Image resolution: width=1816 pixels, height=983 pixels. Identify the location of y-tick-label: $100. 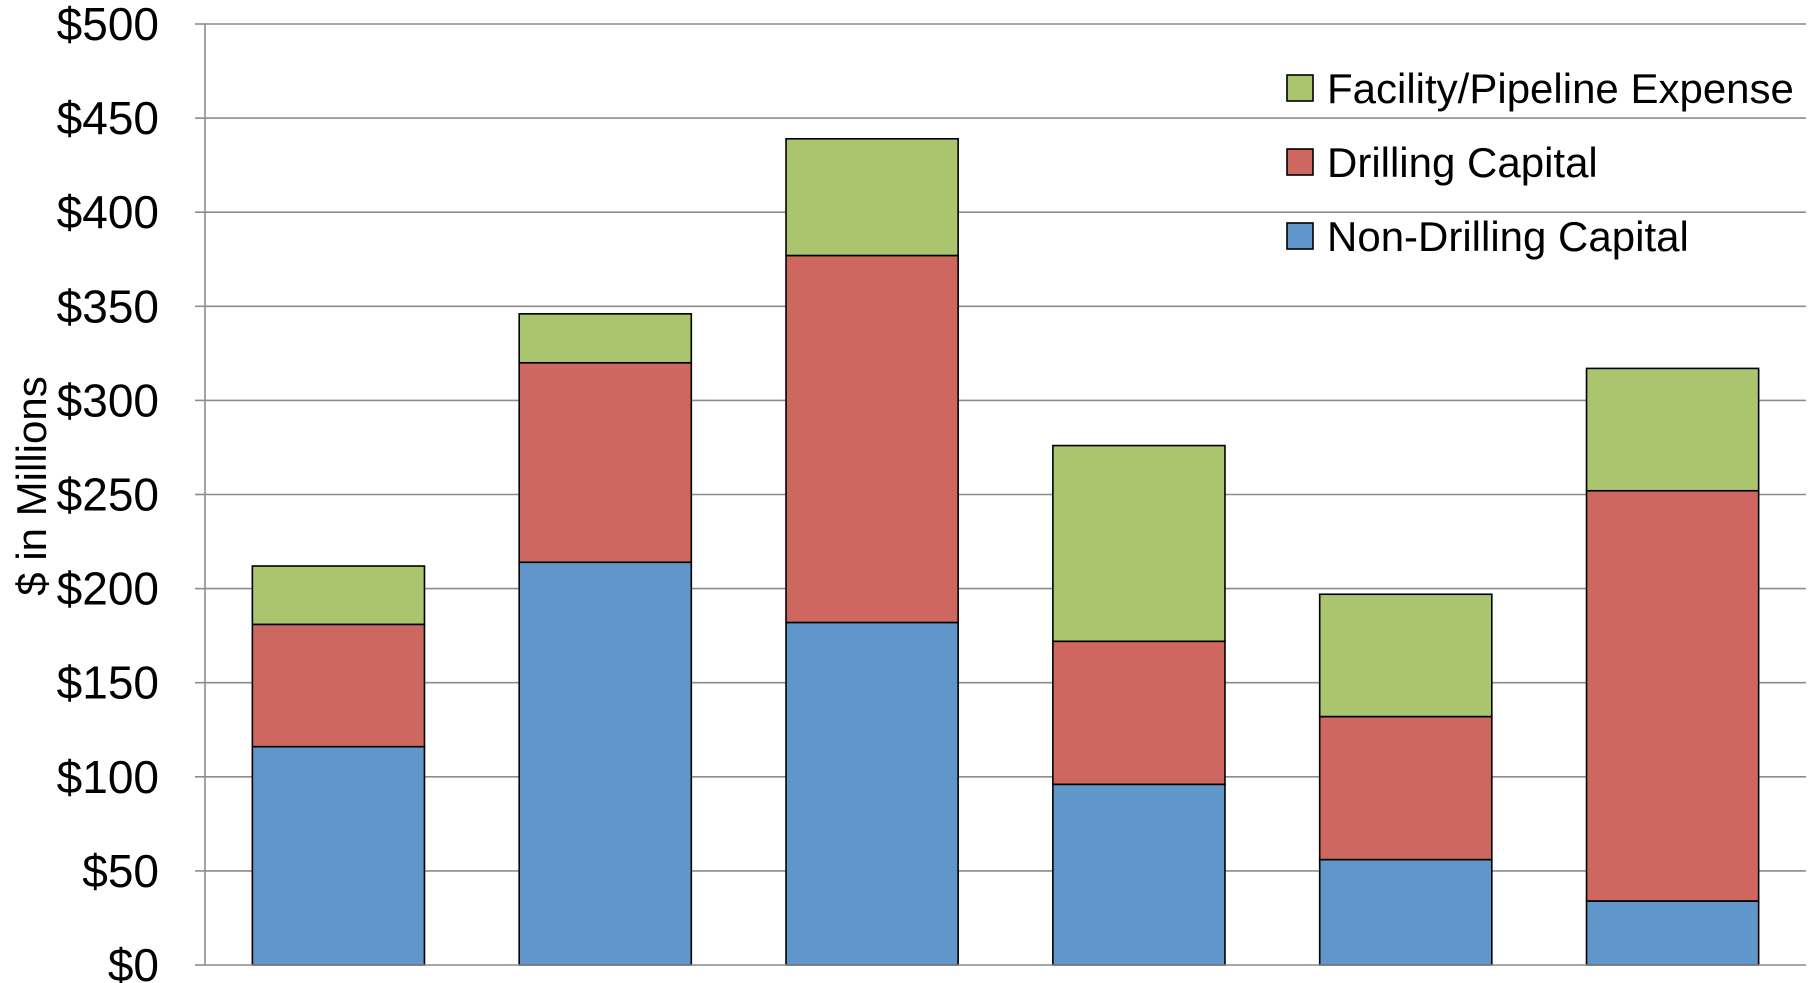
(108, 777).